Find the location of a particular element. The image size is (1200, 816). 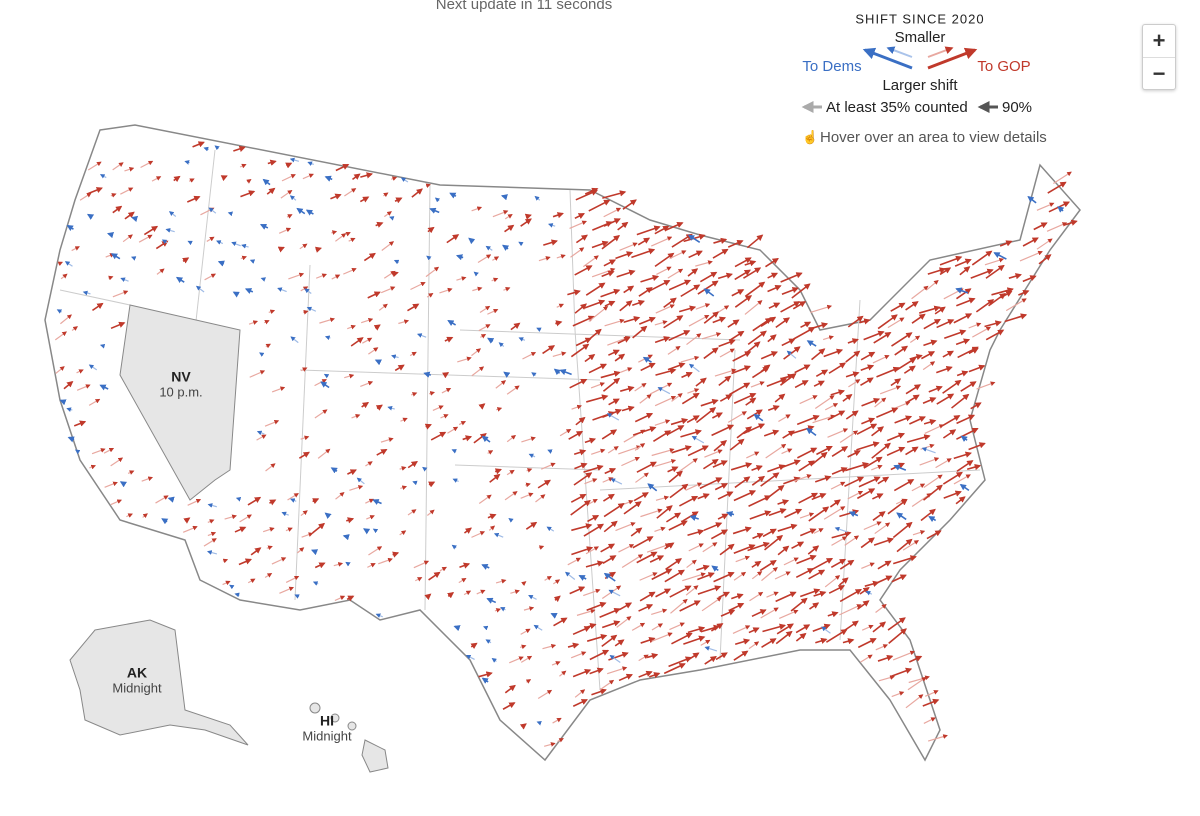

update-note: Next update in 11 seconds is located at coordinates (524, 6).